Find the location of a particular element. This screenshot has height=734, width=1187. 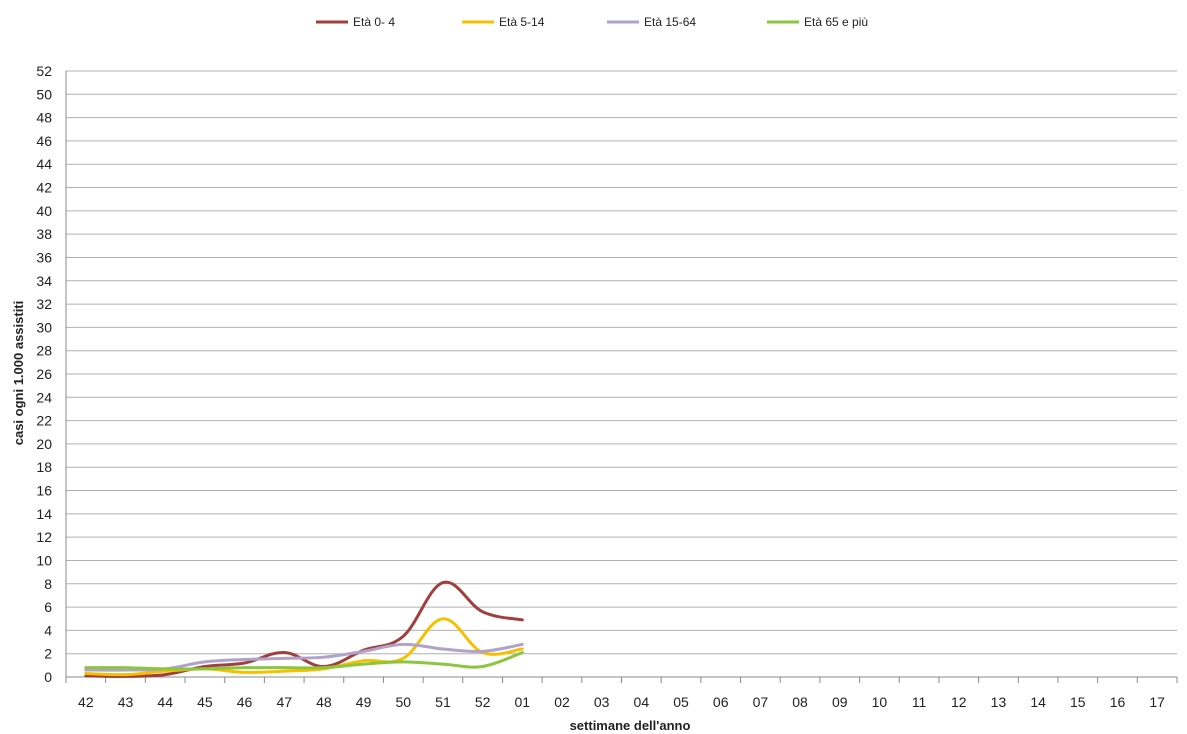

x-tick-label: 07 is located at coordinates (761, 702).